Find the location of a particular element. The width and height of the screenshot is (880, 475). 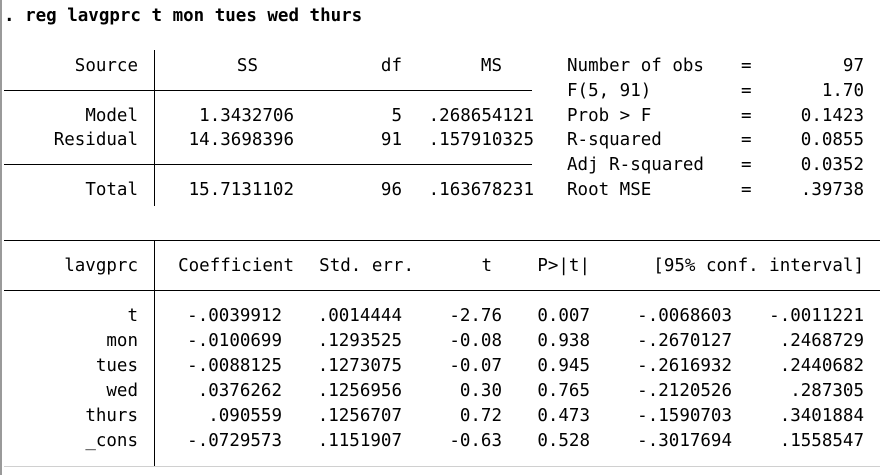

coef-row-ci-low: -.2670127 is located at coordinates (684, 341).